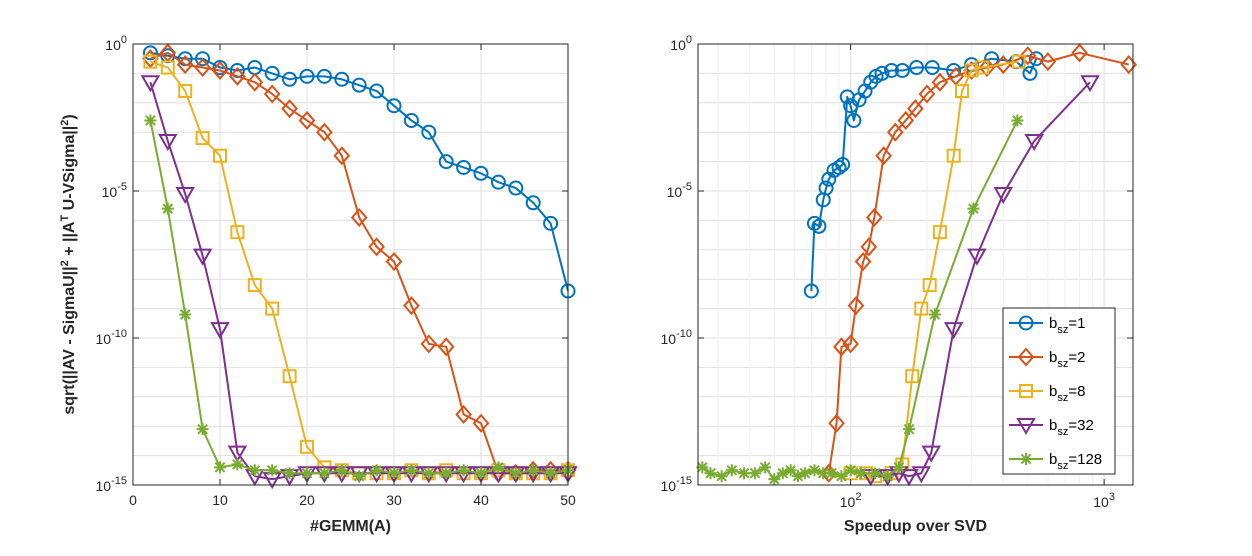 The width and height of the screenshot is (1252, 556). Describe the element at coordinates (114, 190) in the screenshot. I see `y-tick-label: 10⁻⁵` at that location.